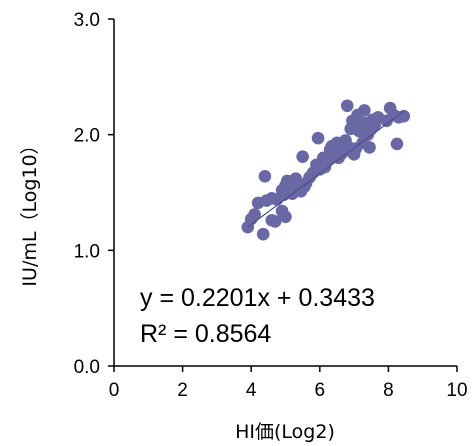 This screenshot has height=446, width=475. Describe the element at coordinates (87, 136) in the screenshot. I see `y-tick-label: 2.0` at that location.